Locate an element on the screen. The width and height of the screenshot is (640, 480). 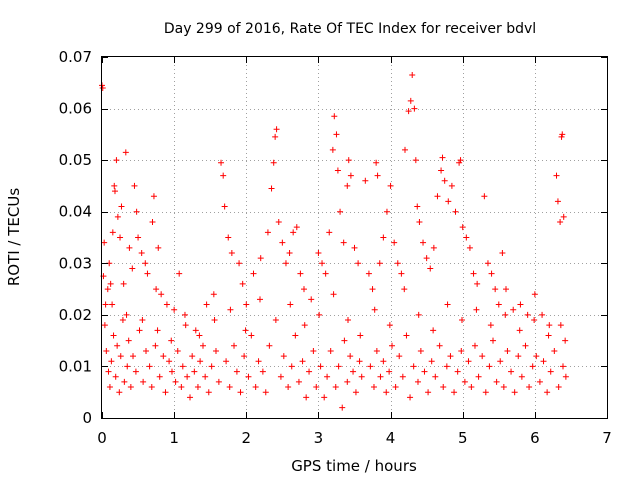
y-tick-label: 0.03 is located at coordinates (75, 263).